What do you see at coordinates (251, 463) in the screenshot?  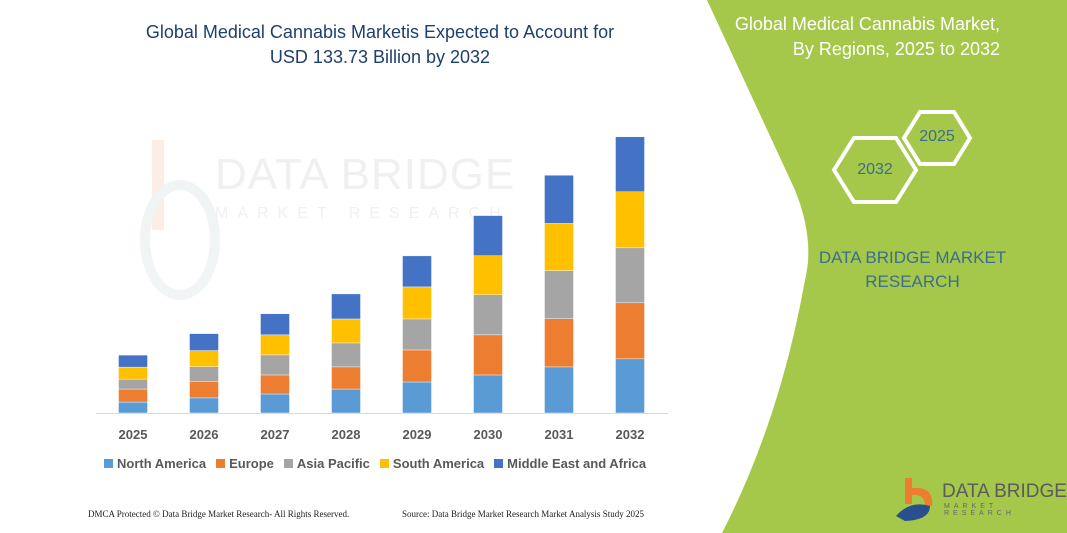 I see `legend-label: Europe` at bounding box center [251, 463].